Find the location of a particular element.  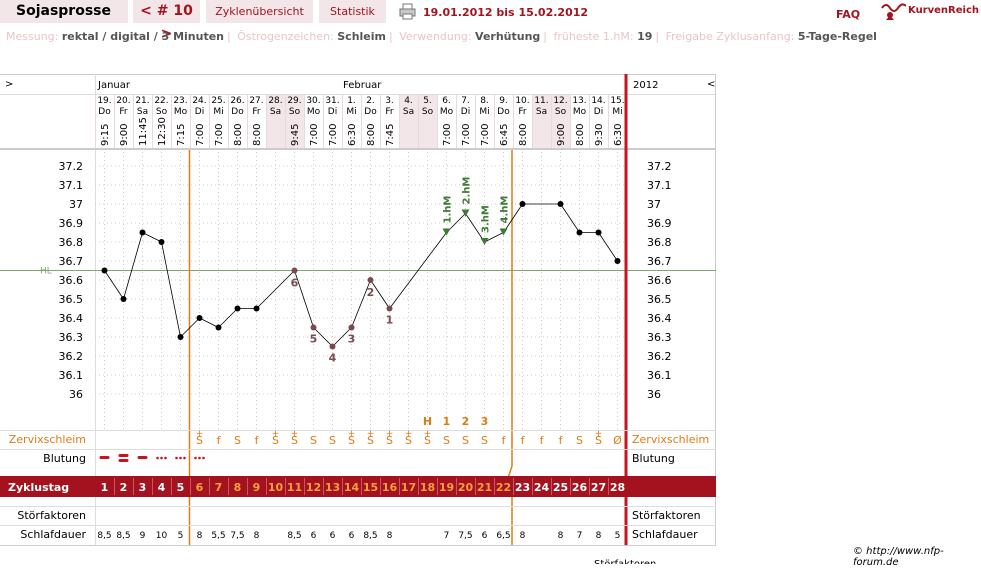

sleep-value: 6 is located at coordinates (333, 536).